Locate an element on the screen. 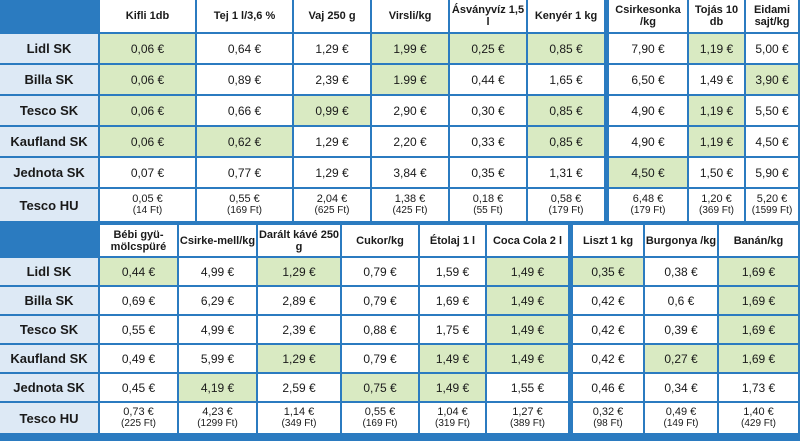 The image size is (800, 441). price-cell-hu: 1,40 € (429 Ft) is located at coordinates (759, 419).